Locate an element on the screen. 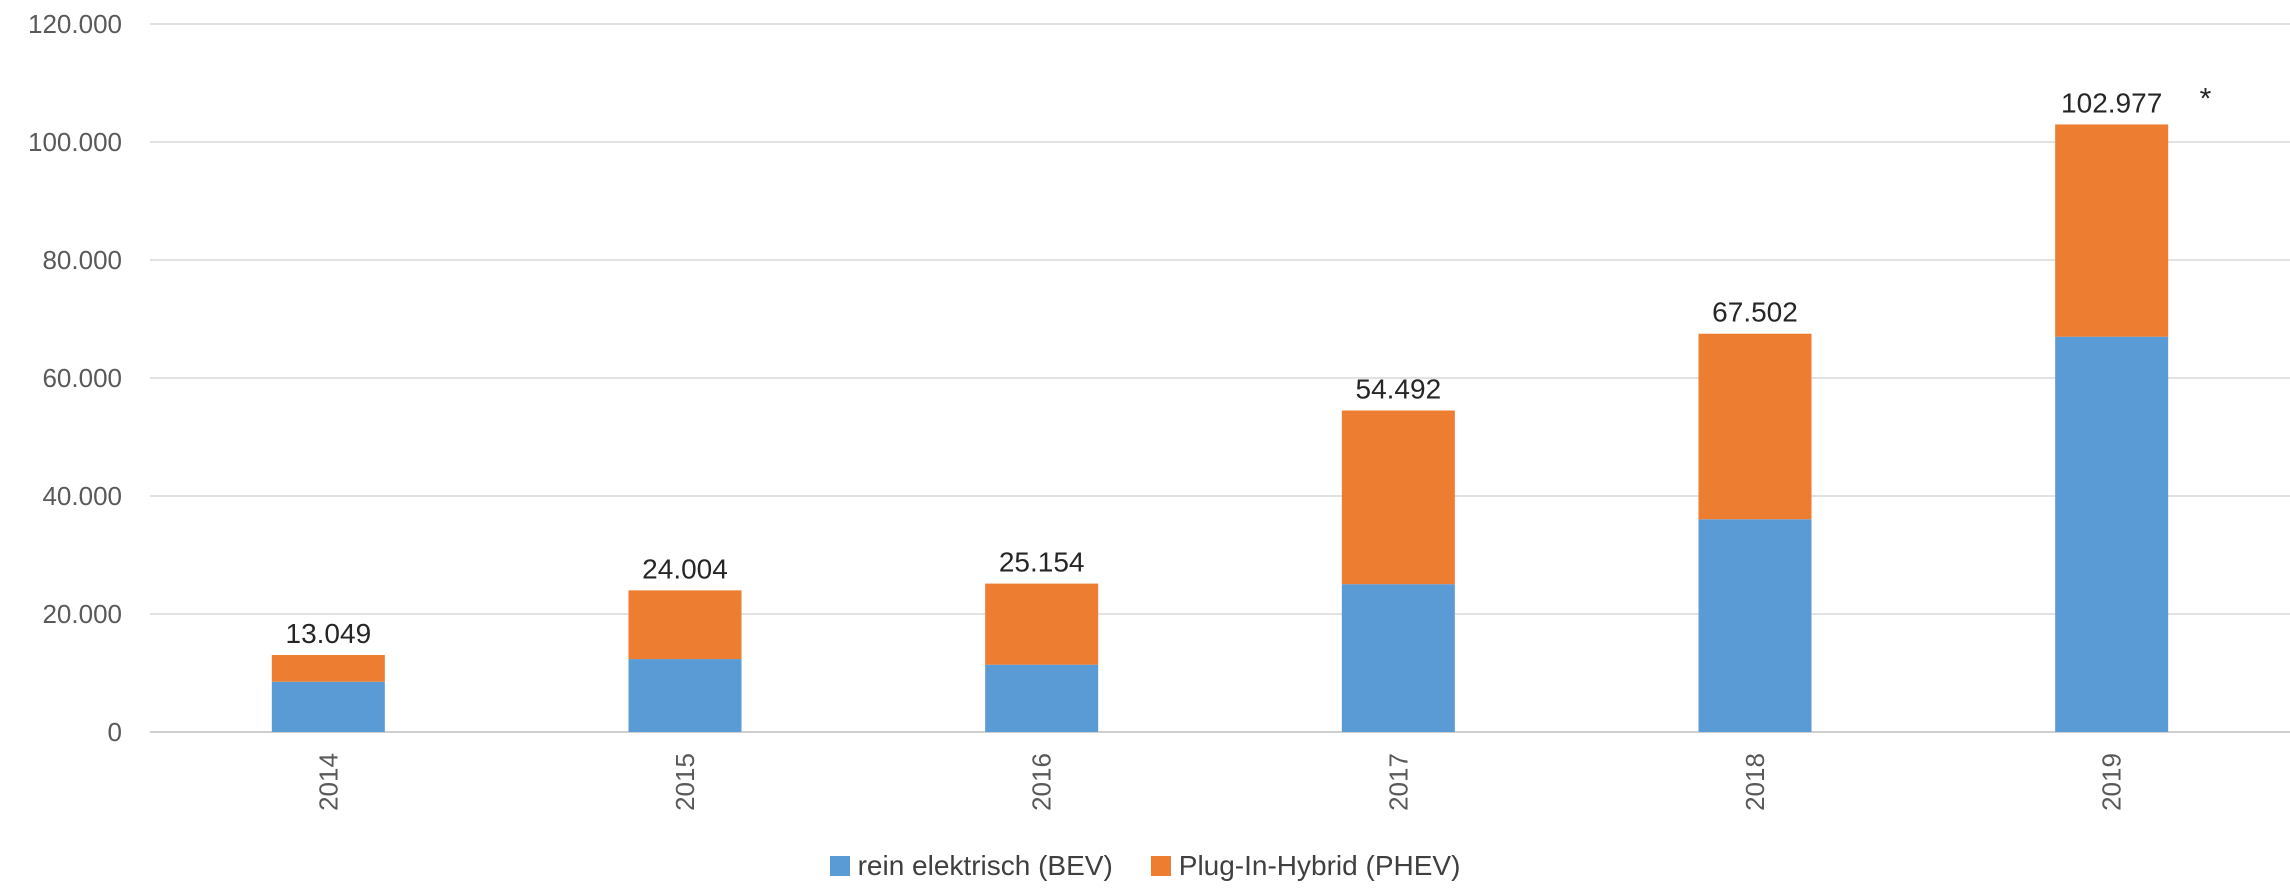 The image size is (2290, 896). x-axis-tick-labels: 2014 2015 2016 2017 2018 2019 is located at coordinates (1219, 782).